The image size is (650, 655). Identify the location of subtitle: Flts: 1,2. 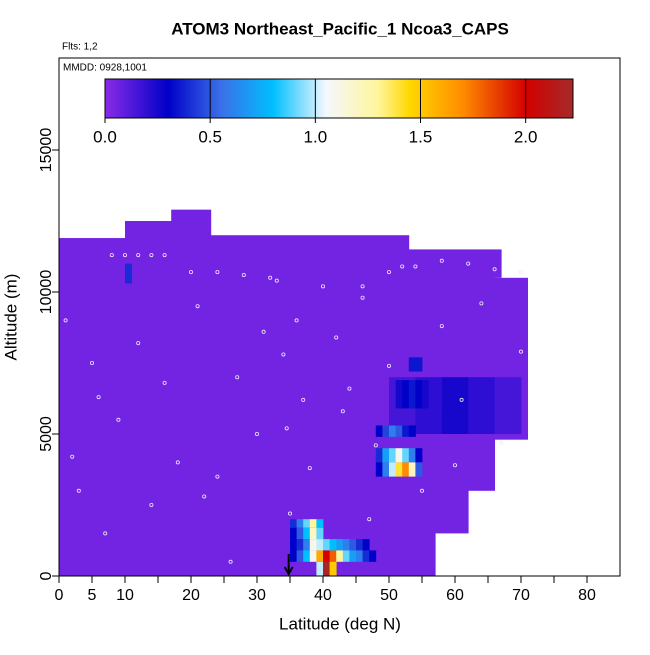
(80, 47).